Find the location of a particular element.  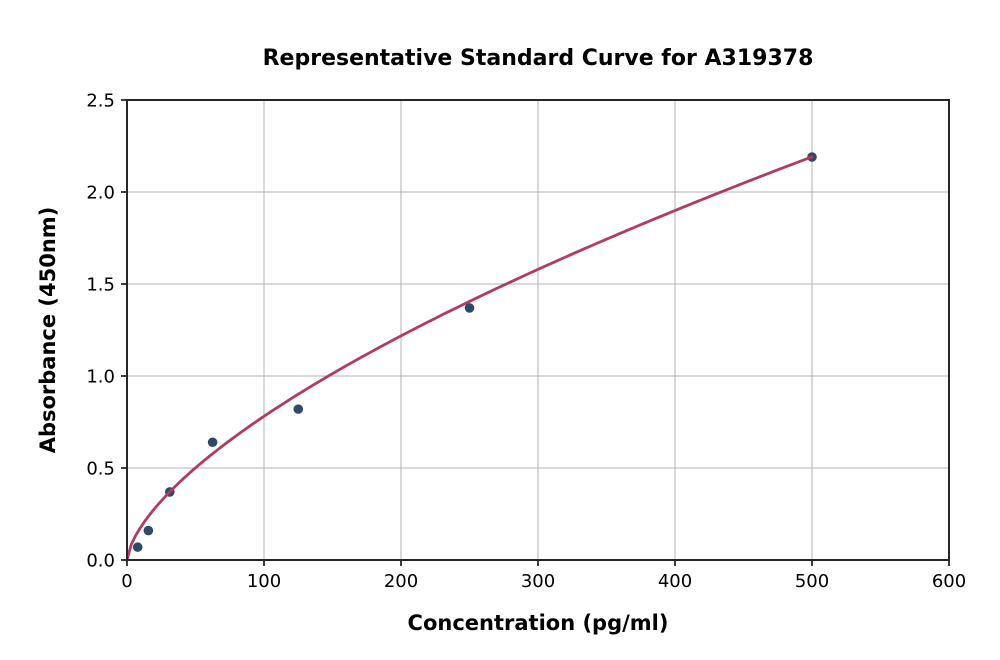

y-tick-label: 2.0 is located at coordinates (100, 193).